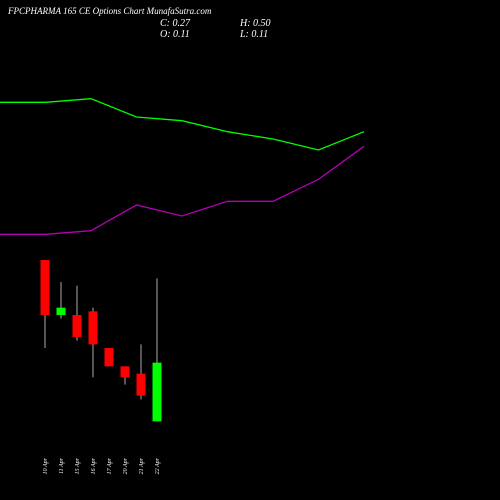 Image resolution: width=500 pixels, height=500 pixels. What do you see at coordinates (255, 23) in the screenshot?
I see `ohlc-high: H: 0.50` at bounding box center [255, 23].